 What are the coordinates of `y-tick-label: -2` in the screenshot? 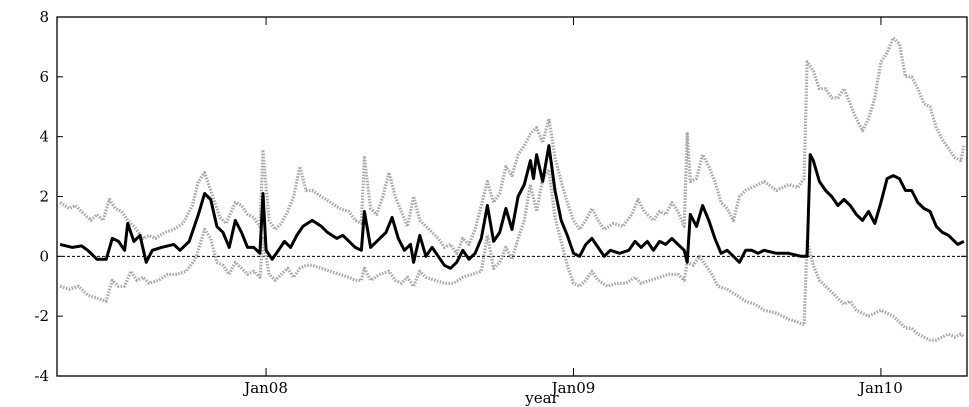 It's located at (41, 316).